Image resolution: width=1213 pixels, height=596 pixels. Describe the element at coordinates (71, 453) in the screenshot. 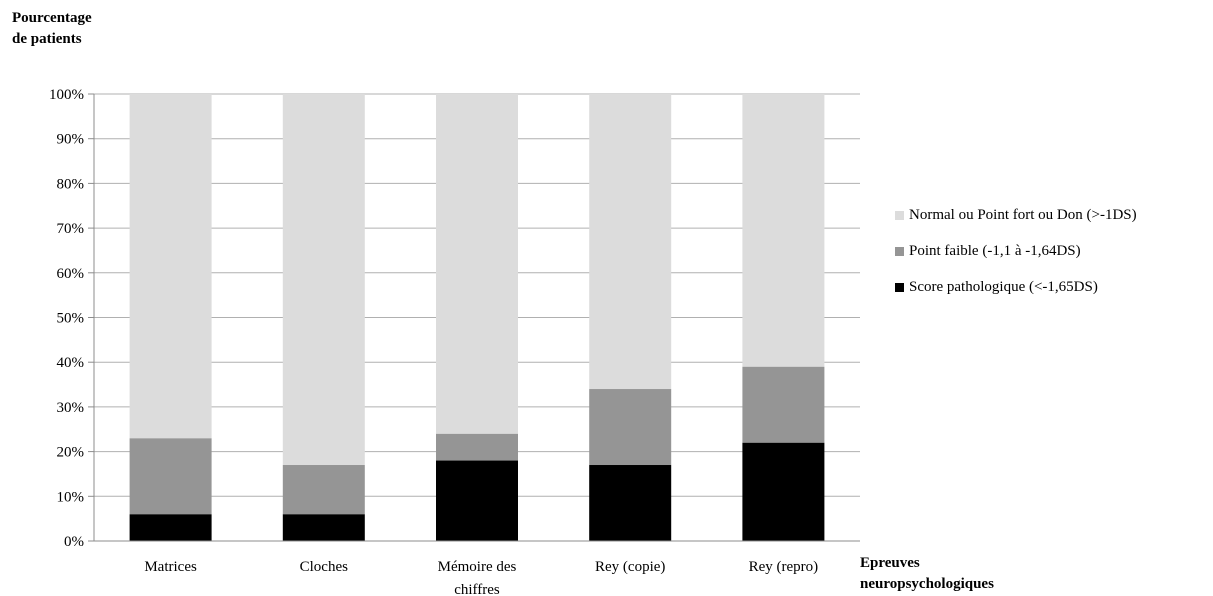

I see `y-tick-label: 20%` at that location.